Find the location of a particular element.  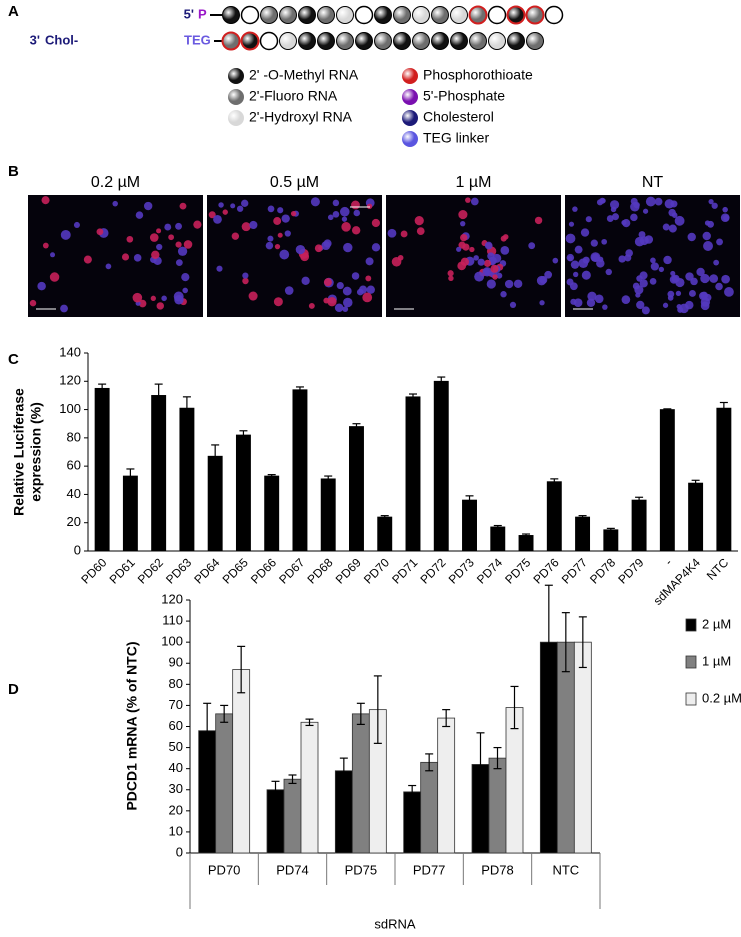

image-label: NT is located at coordinates (653, 182).